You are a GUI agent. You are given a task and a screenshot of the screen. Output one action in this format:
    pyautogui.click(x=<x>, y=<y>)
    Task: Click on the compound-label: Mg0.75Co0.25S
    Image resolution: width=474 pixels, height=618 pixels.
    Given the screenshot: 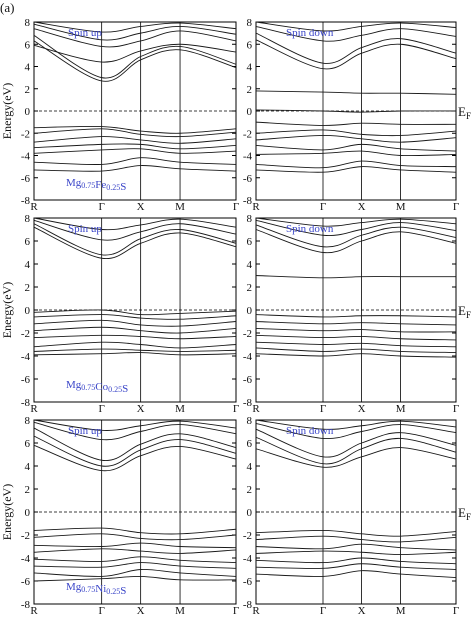 What is the action you would take?
    pyautogui.click(x=97, y=387)
    